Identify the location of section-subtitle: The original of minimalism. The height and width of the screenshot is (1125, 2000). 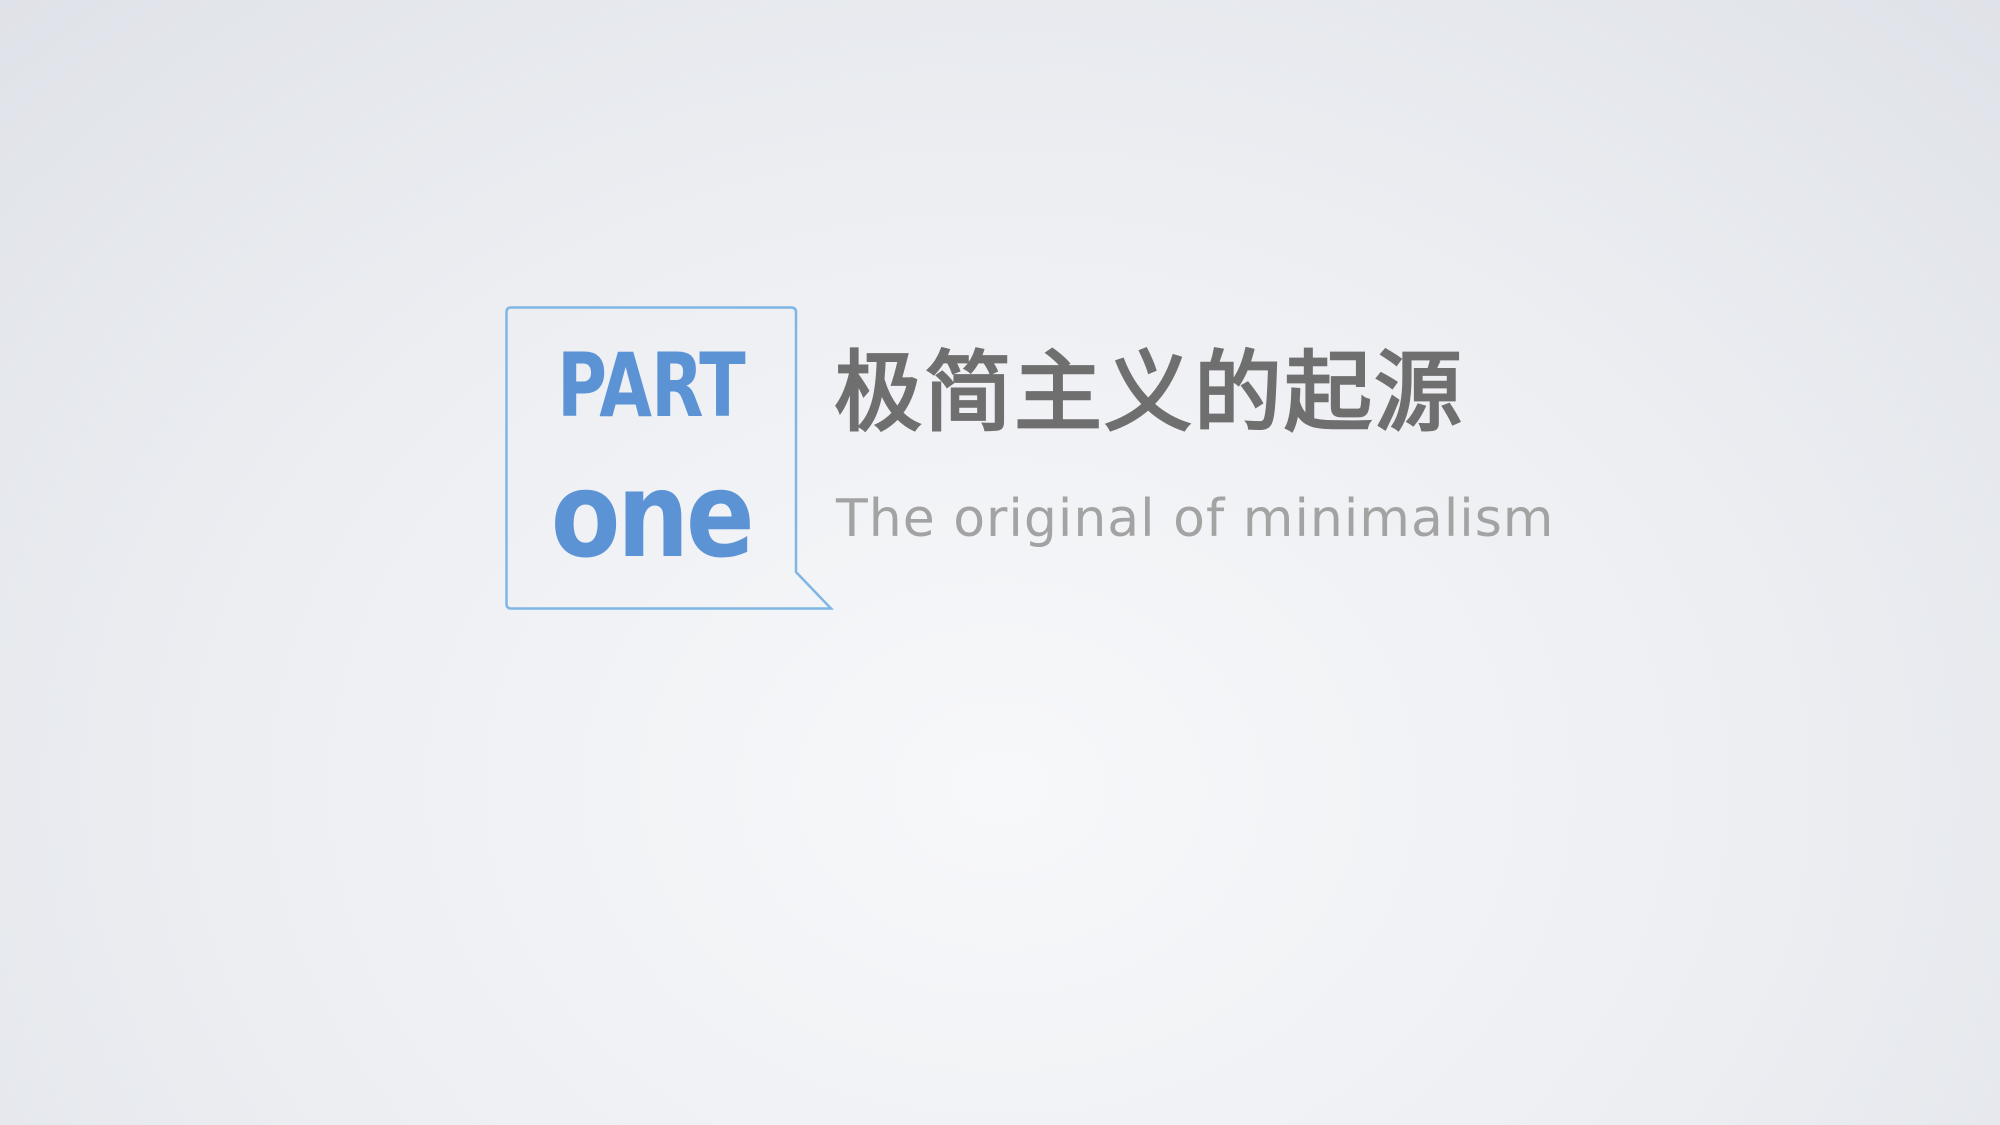
(1195, 519).